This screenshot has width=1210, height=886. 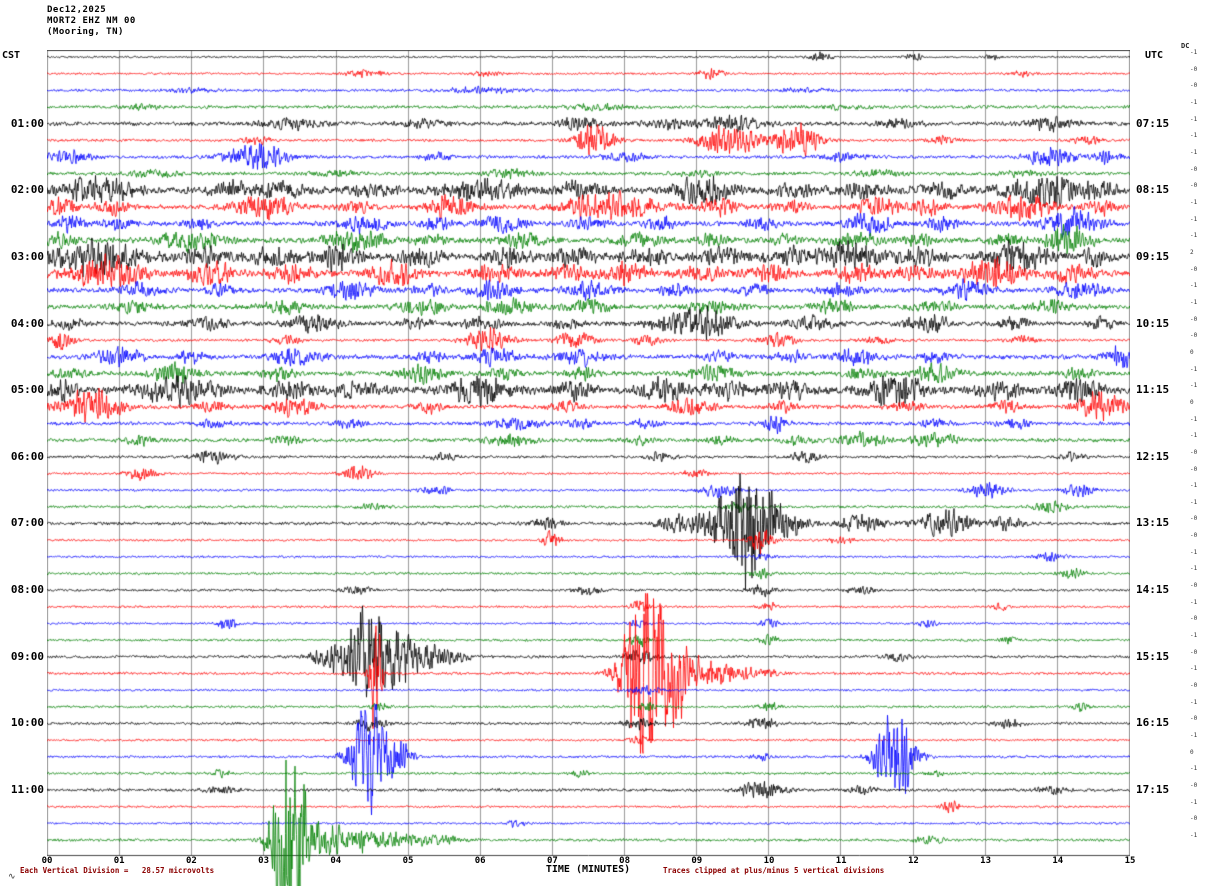 What do you see at coordinates (47, 861) in the screenshot?
I see `x-tick-label: 00` at bounding box center [47, 861].